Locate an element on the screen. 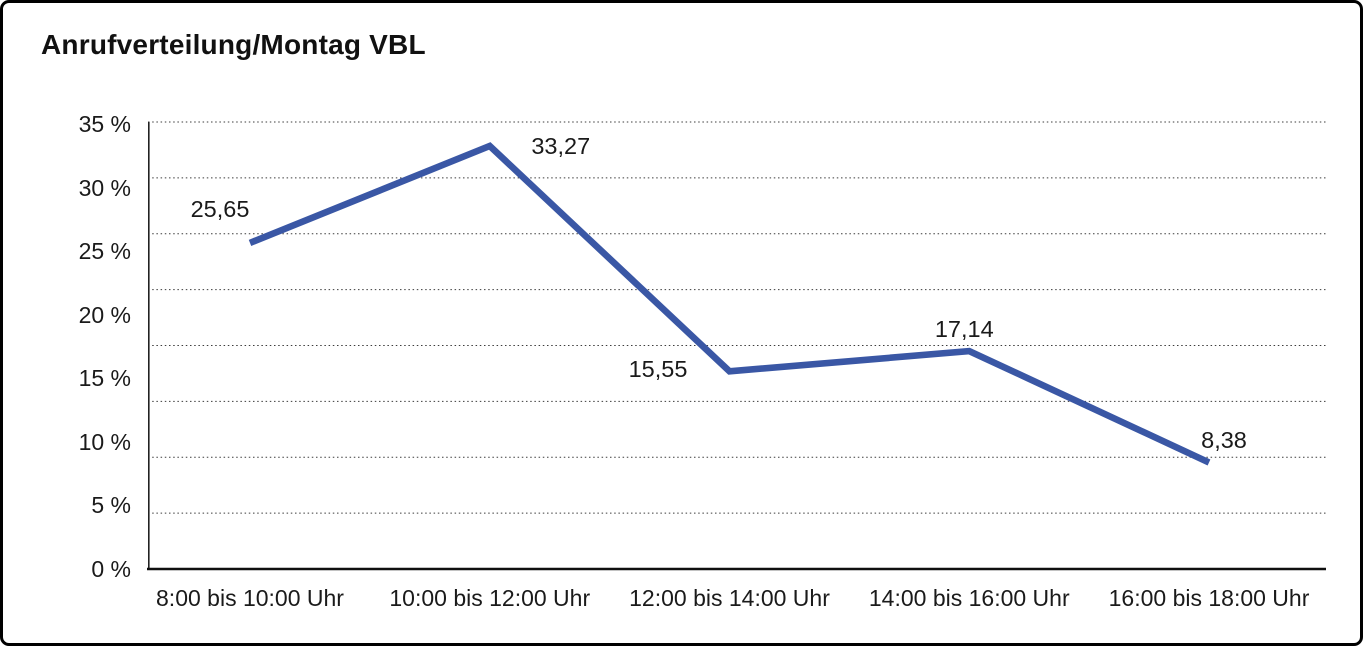 This screenshot has width=1363, height=646. y-tick-label: 10 % is located at coordinates (104, 441).